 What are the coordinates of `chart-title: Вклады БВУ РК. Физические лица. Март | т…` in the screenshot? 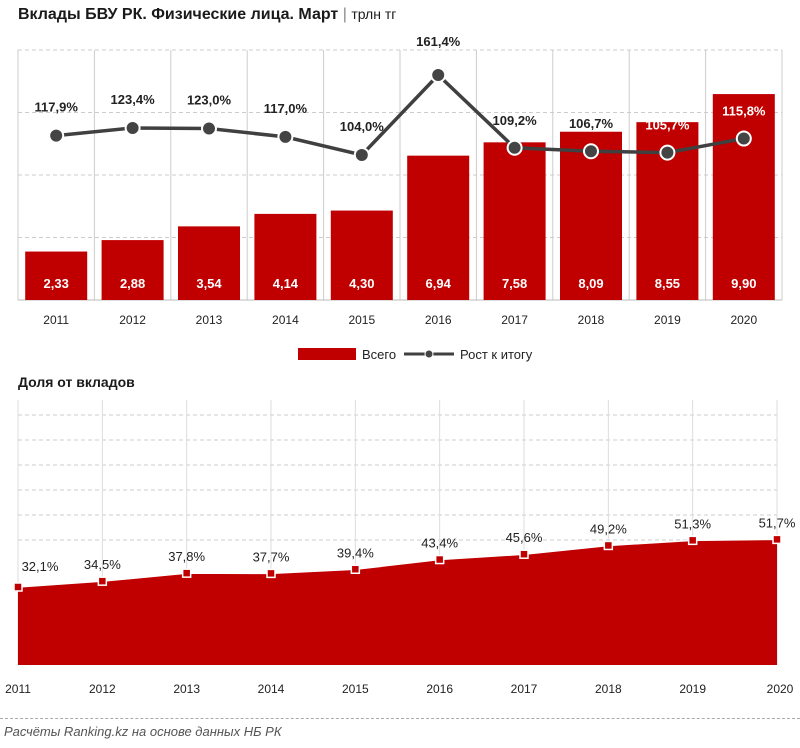 It's located at (207, 14).